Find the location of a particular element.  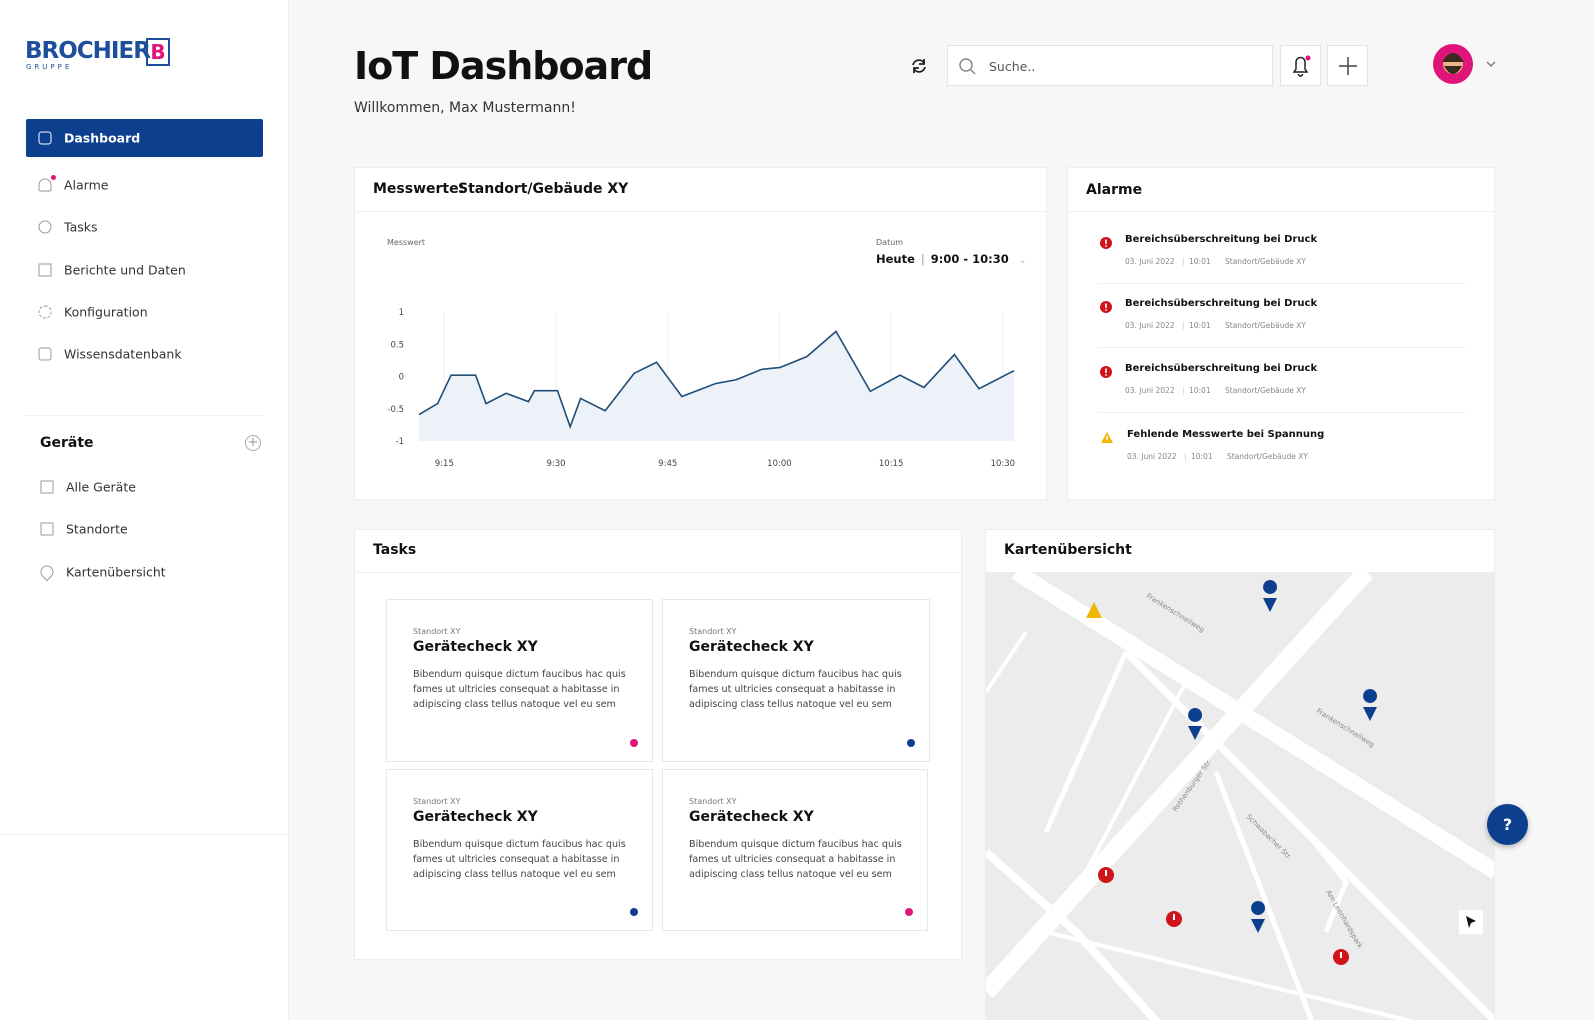

page-subtitle: Willkommen, Max Mustermann! is located at coordinates (465, 108).